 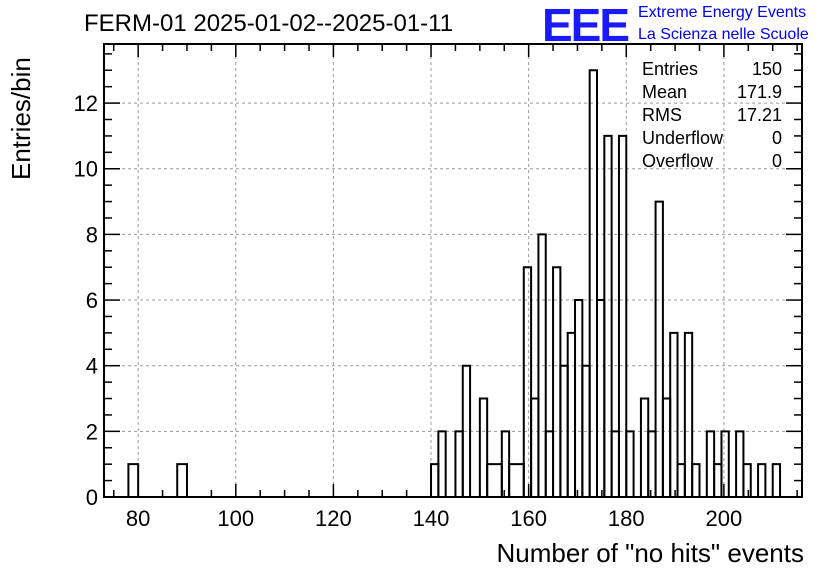 I want to click on x-tick-label: 200, so click(x=724, y=518).